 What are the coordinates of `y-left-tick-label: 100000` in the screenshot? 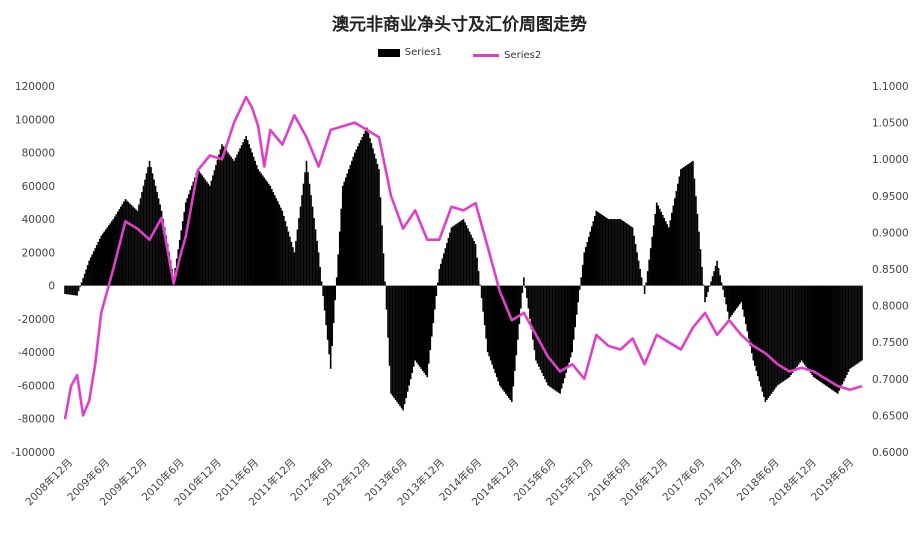 It's located at (35, 120).